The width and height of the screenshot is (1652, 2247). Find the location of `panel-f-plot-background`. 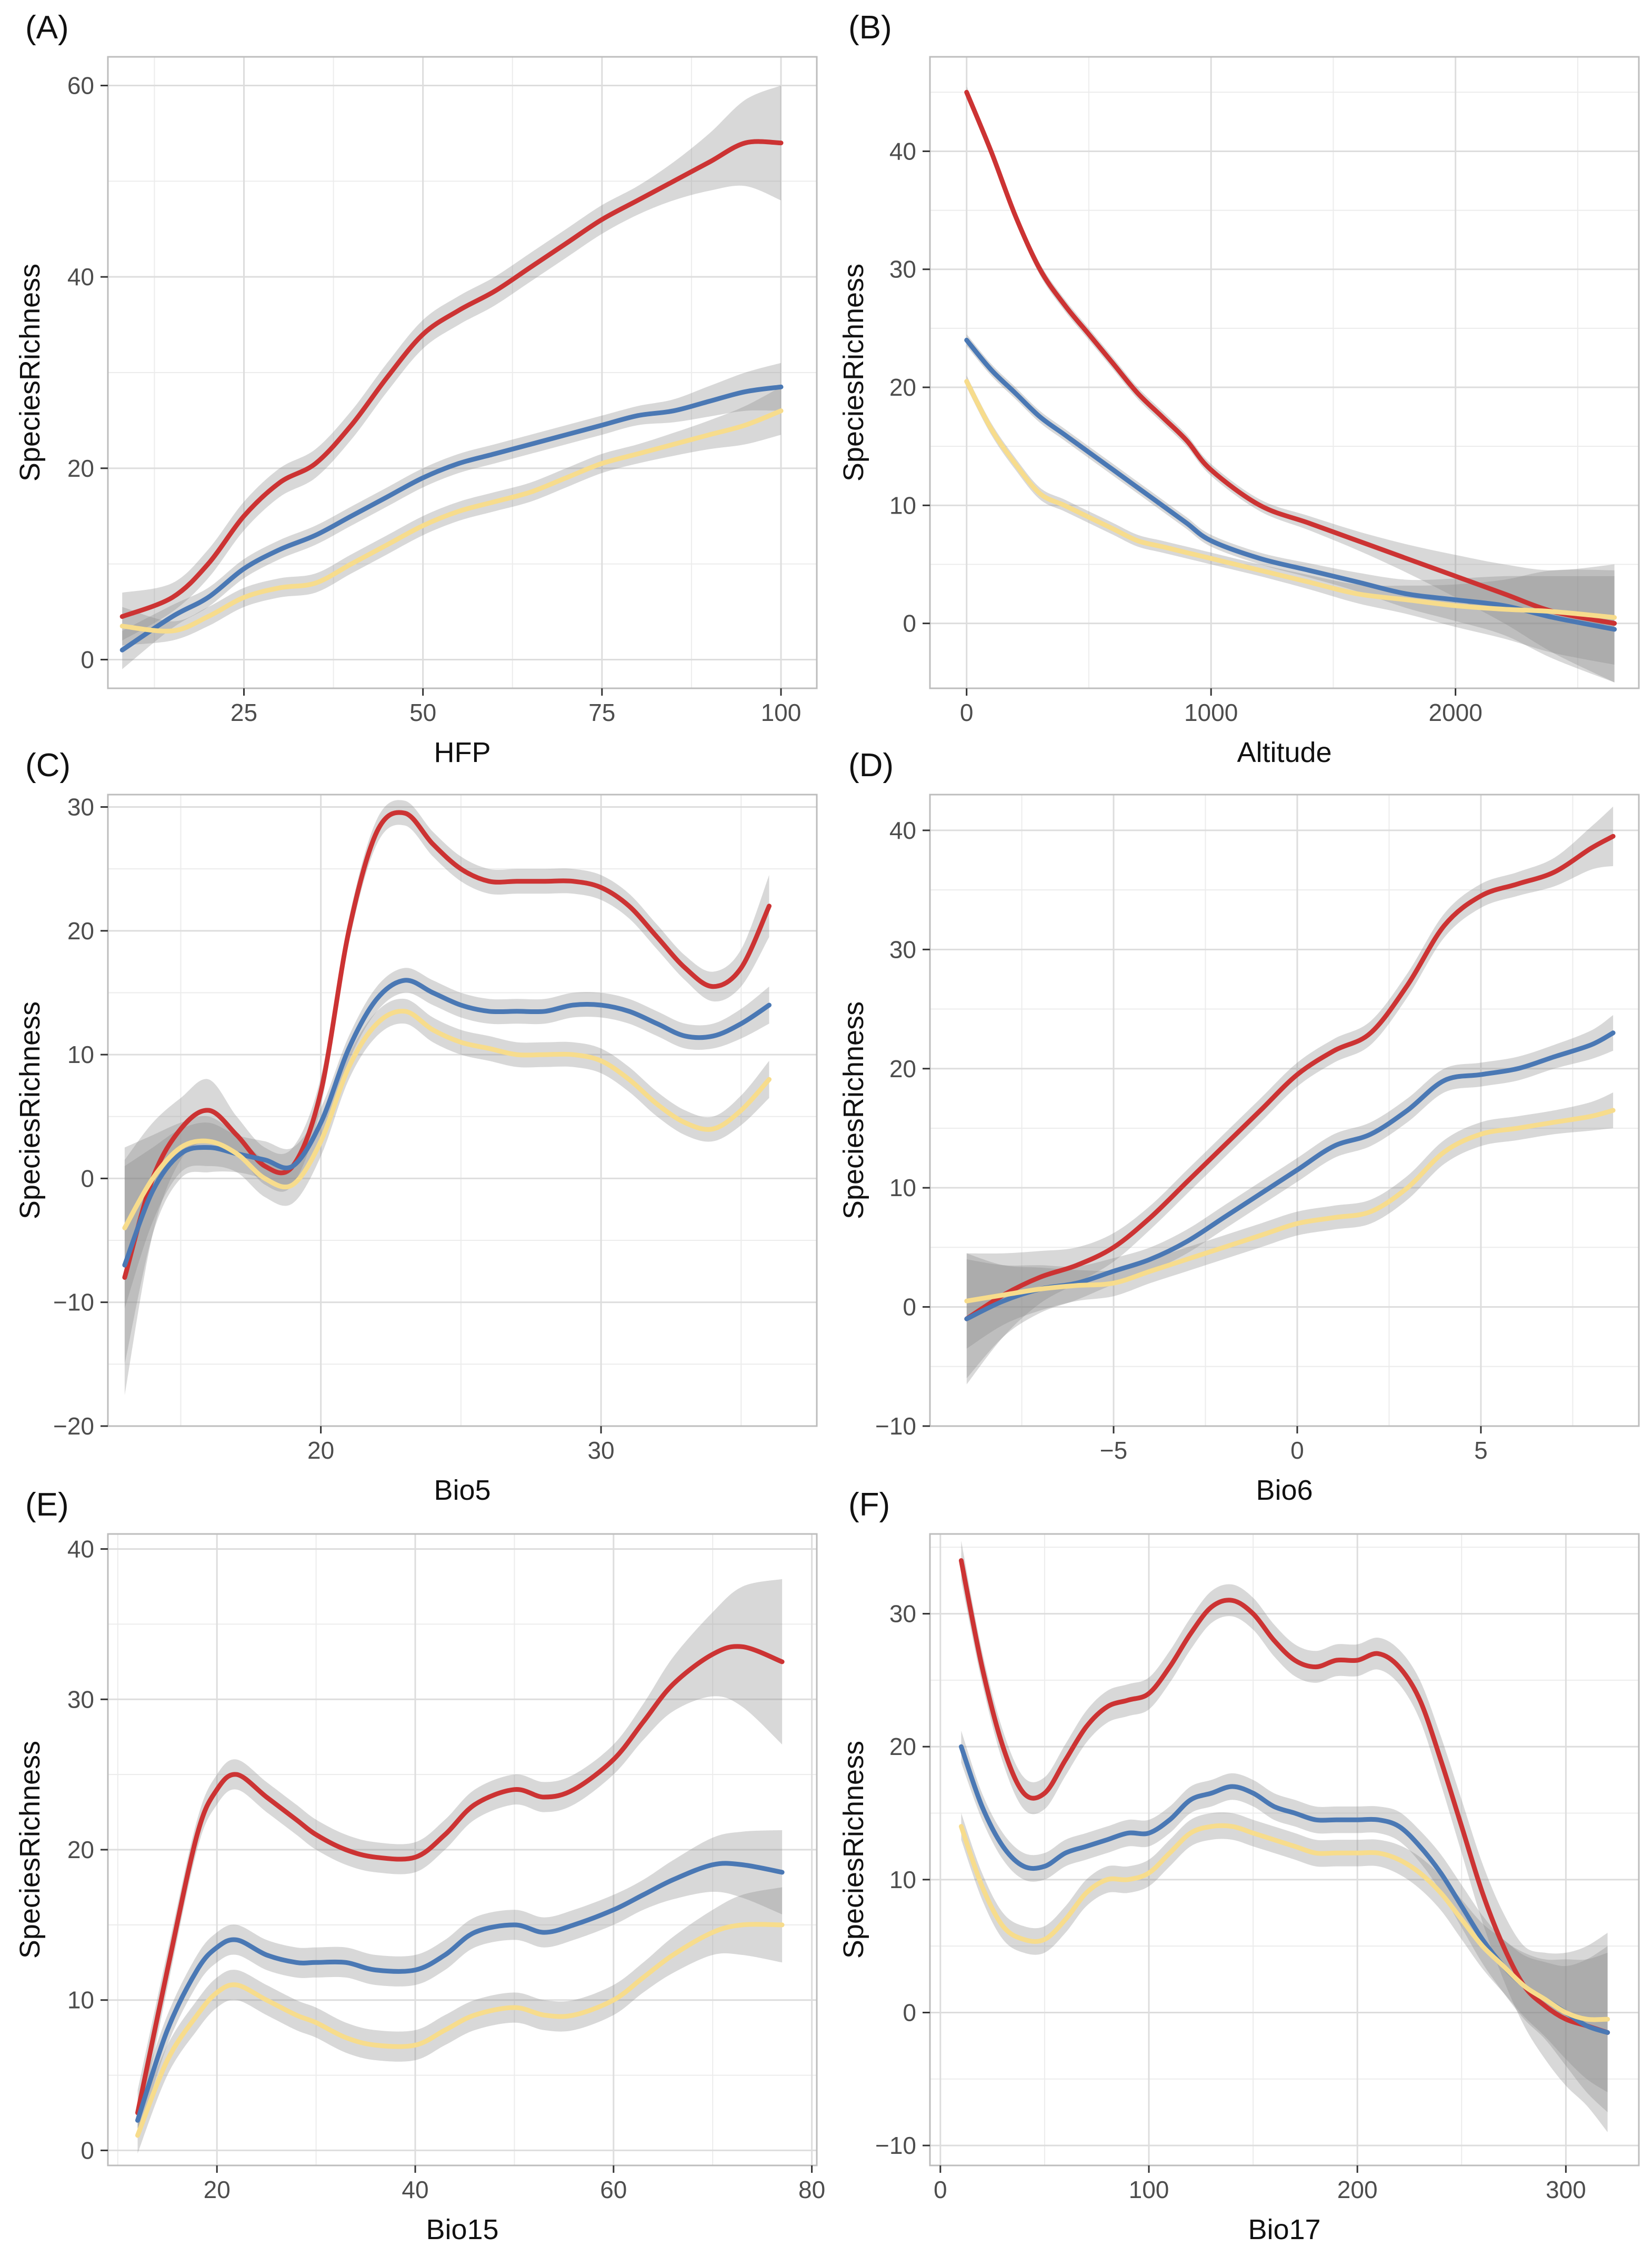

panel-f-plot-background is located at coordinates (1284, 1849).